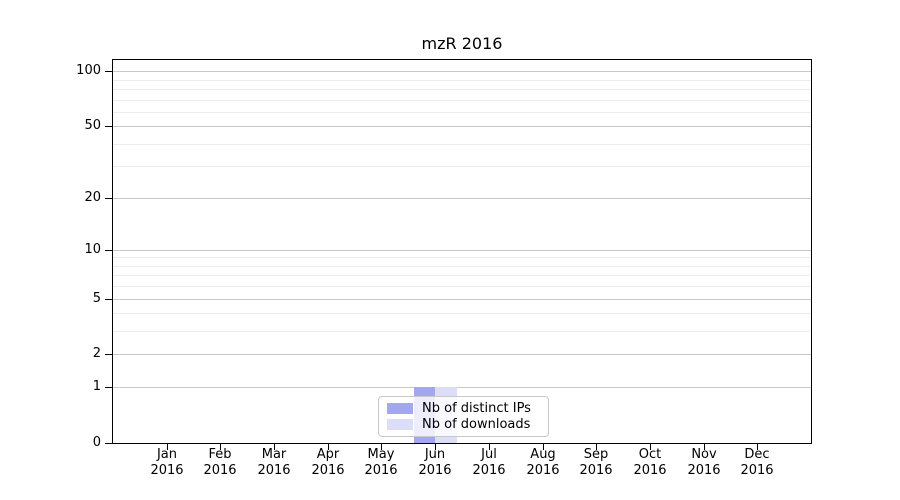  Describe the element at coordinates (96, 353) in the screenshot. I see `y-tick-label: 2` at that location.